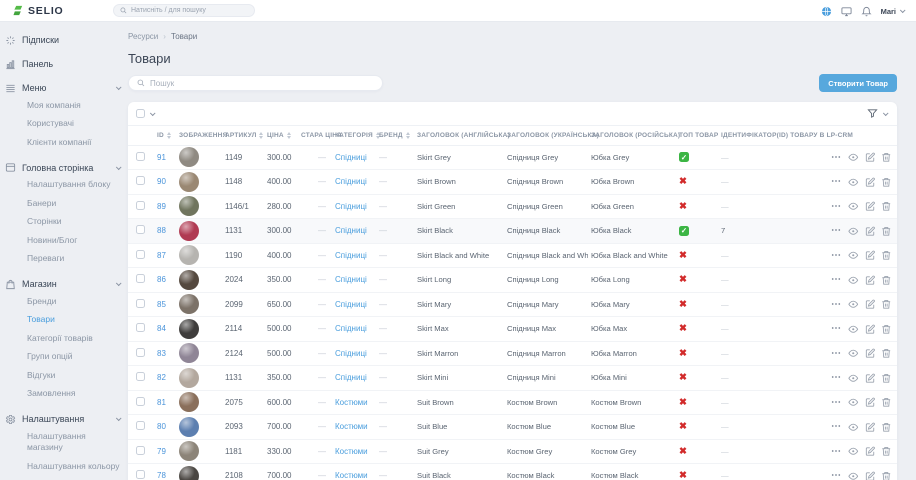  I want to click on sidebar-item: Категорії товарів, so click(60, 337).